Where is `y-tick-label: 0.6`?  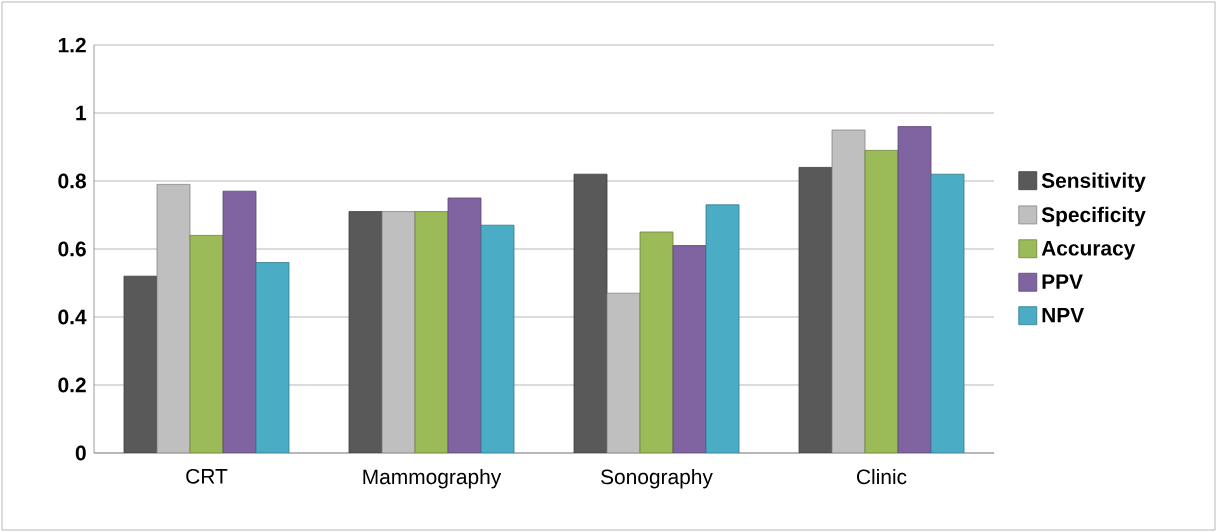
y-tick-label: 0.6 is located at coordinates (72, 249).